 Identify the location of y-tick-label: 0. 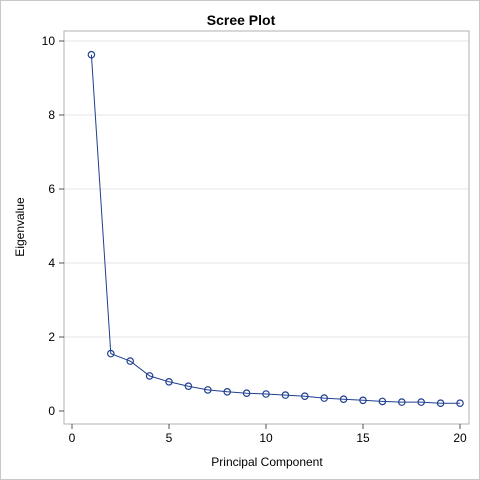
(51, 411).